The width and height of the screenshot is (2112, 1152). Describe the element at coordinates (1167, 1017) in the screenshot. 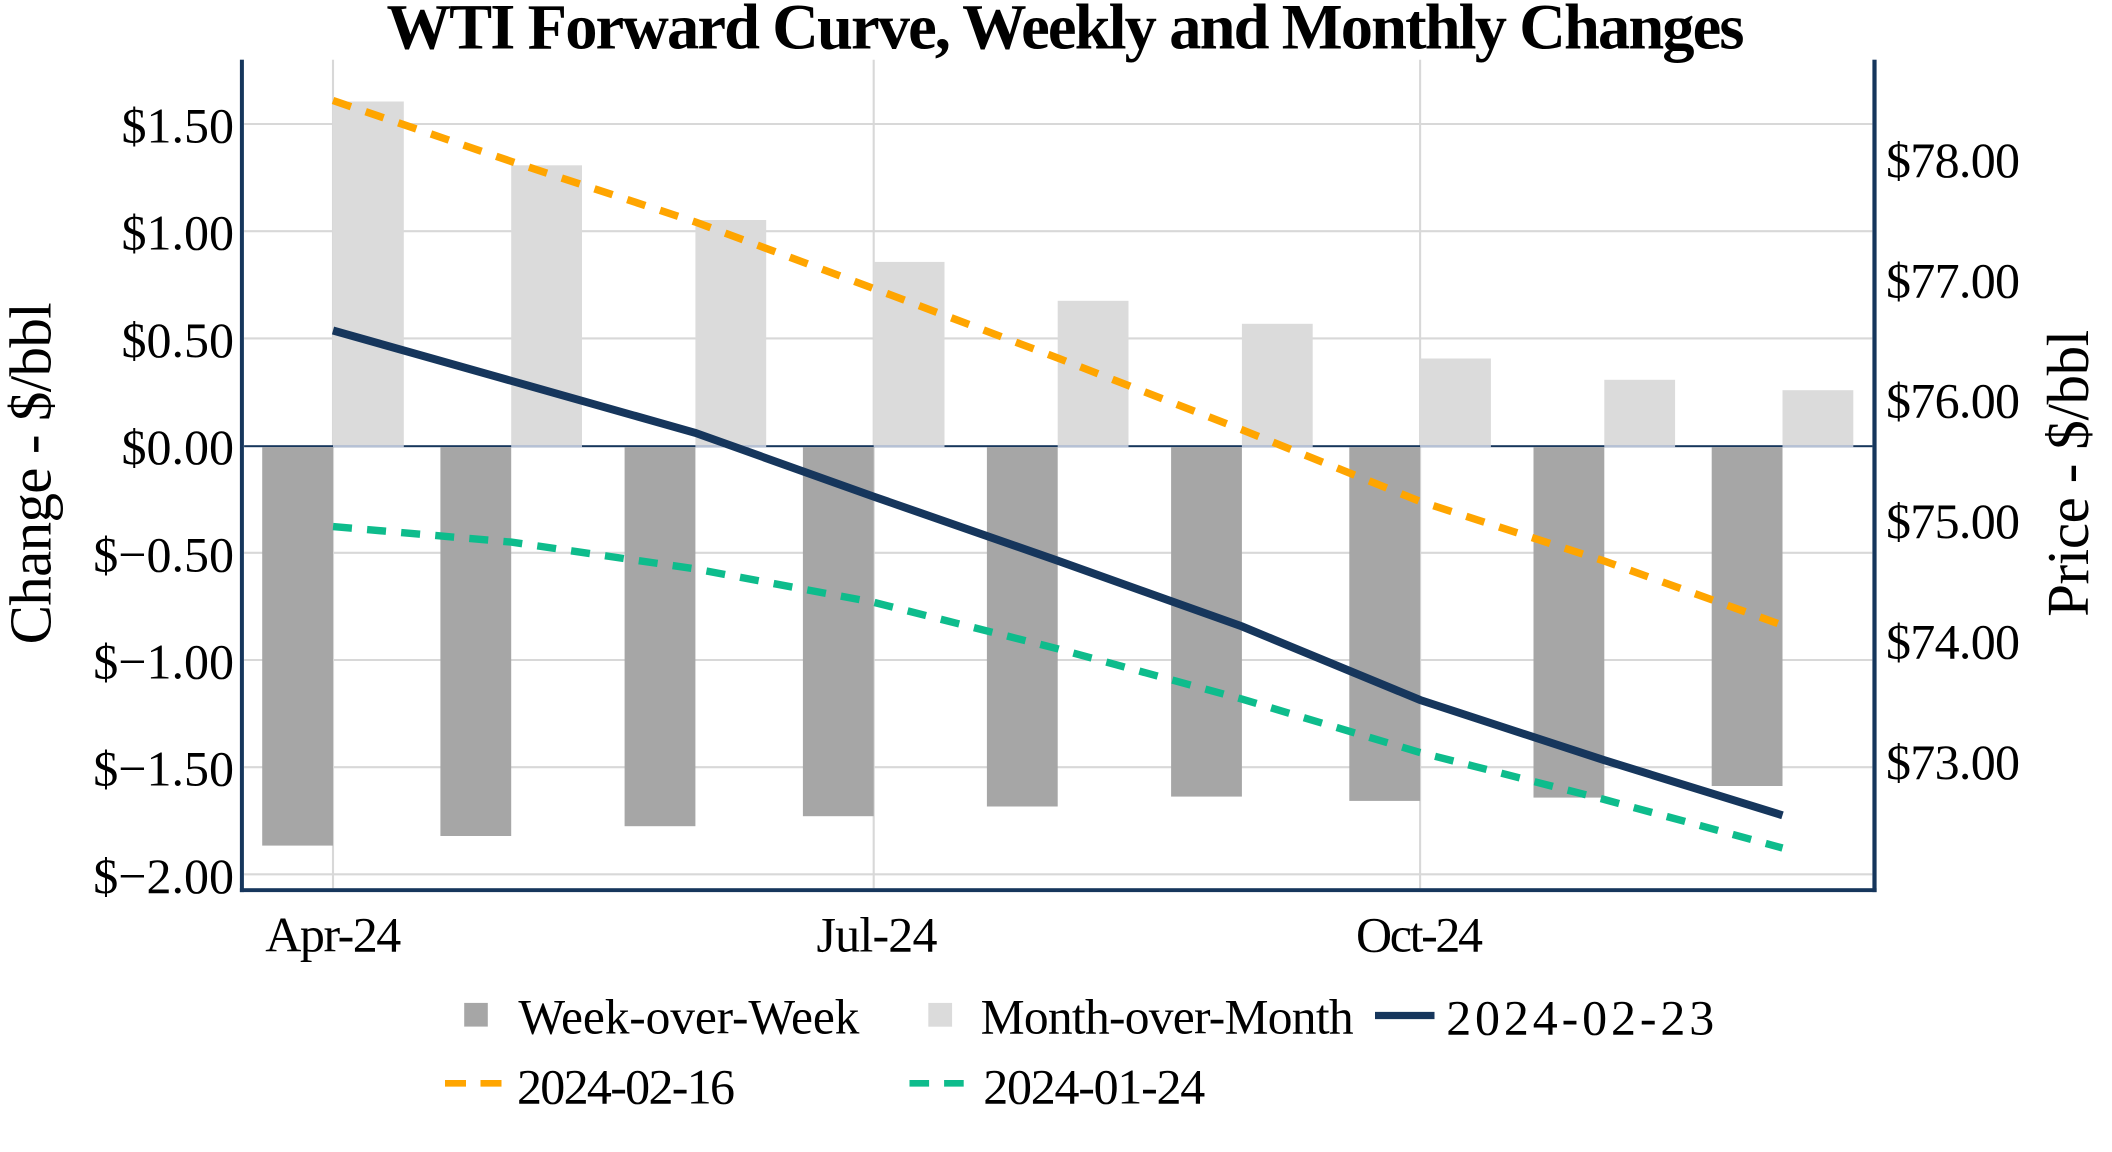

I see `svg-text: Month-over-Month` at that location.